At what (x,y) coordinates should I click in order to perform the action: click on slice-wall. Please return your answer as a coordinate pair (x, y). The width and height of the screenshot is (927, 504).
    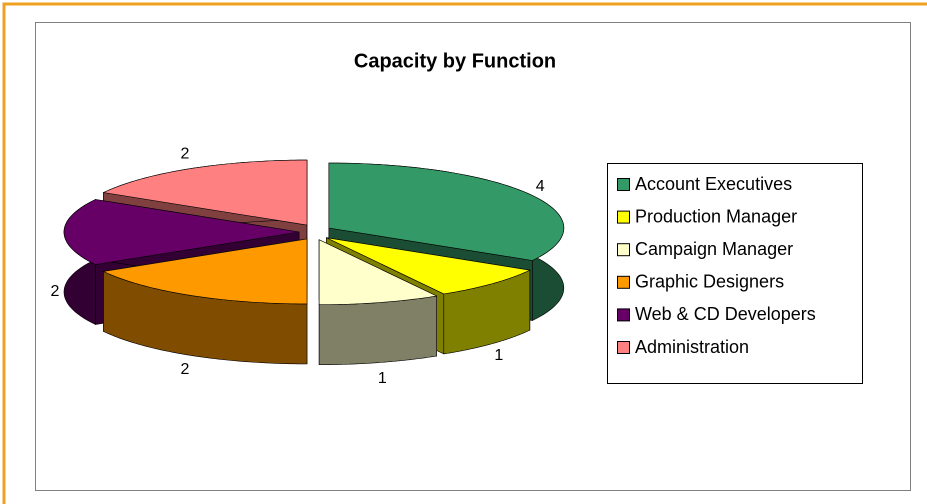
    Looking at the image, I should click on (377, 330).